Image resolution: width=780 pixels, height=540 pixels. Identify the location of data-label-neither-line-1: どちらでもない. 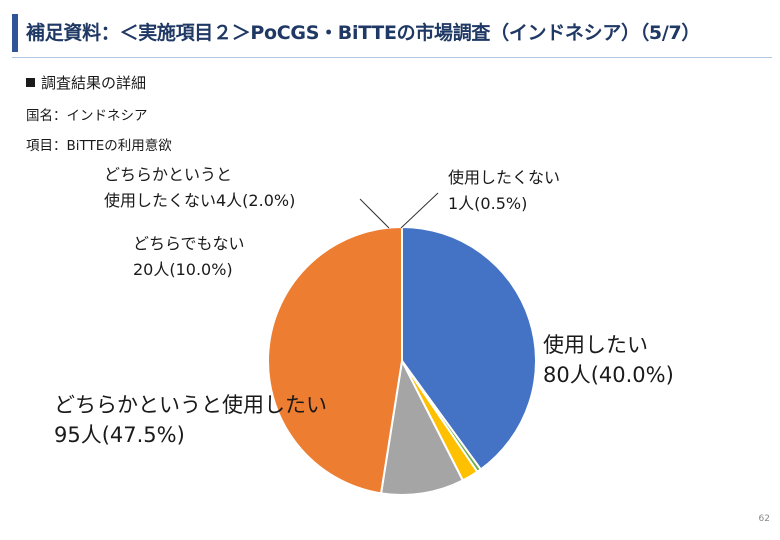
(189, 243).